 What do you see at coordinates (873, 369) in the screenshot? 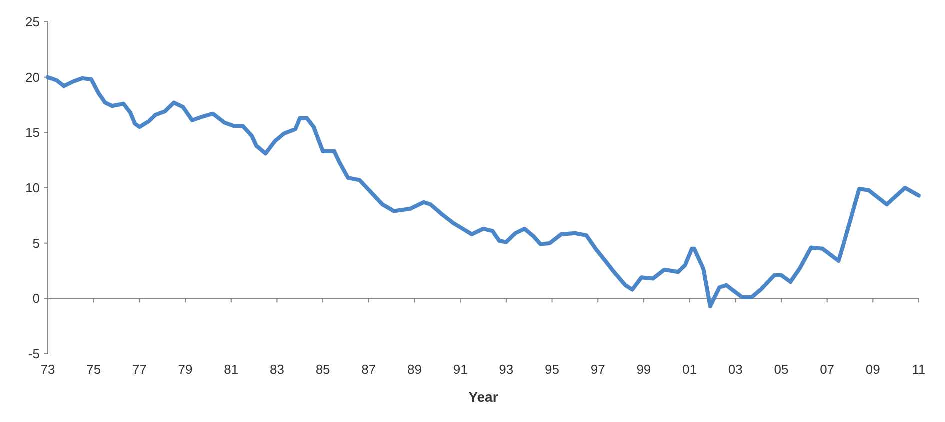
I see `x-tick-label: 09` at bounding box center [873, 369].